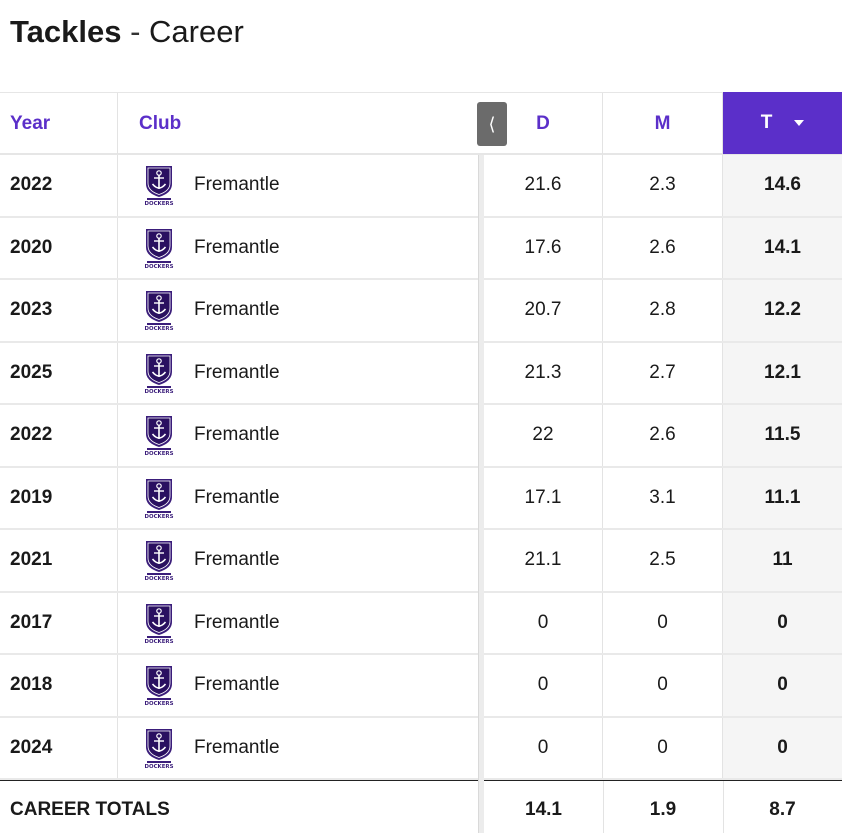  What do you see at coordinates (59, 372) in the screenshot?
I see `year-cell: 2025` at bounding box center [59, 372].